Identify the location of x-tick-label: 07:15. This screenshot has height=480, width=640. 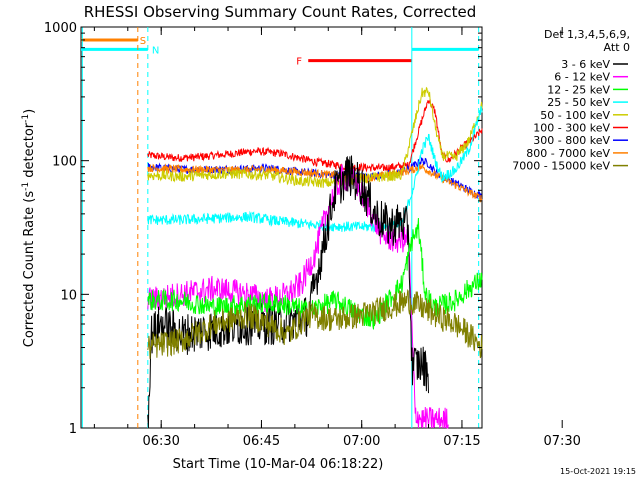
(461, 441).